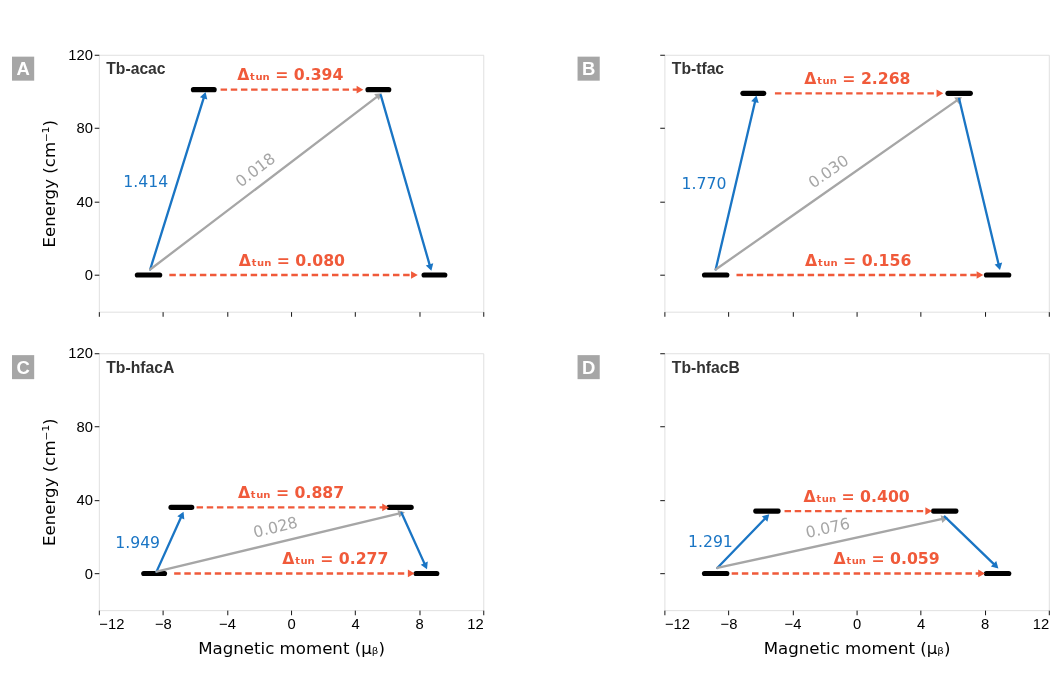  Describe the element at coordinates (136, 69) in the screenshot. I see `chart-title: Tb-acac` at that location.